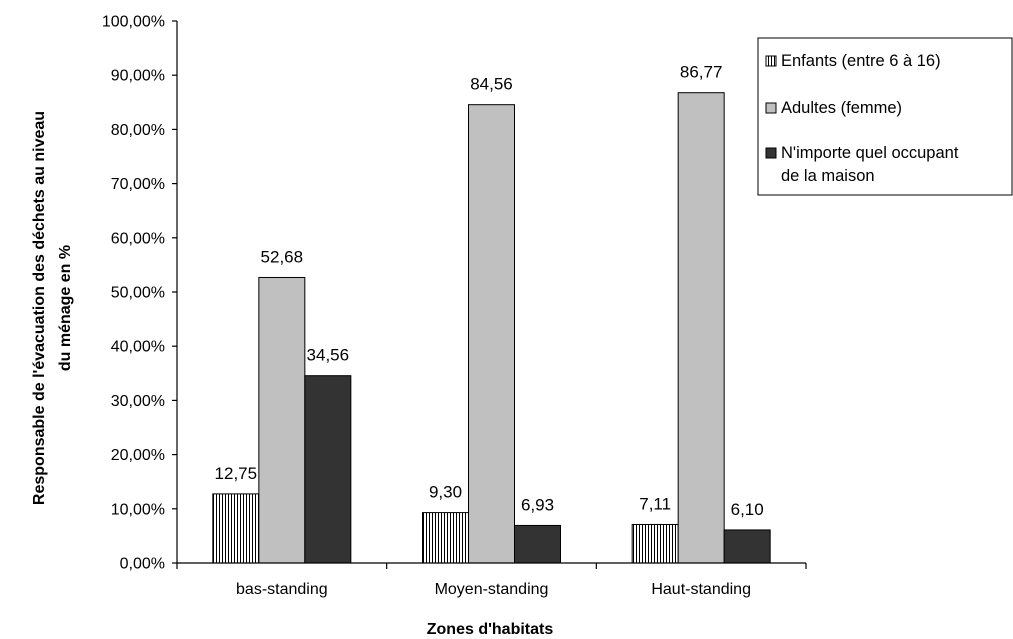 The image size is (1013, 639). Describe the element at coordinates (841, 108) in the screenshot. I see `legend-label-adultes: Adultes (femme)` at that location.